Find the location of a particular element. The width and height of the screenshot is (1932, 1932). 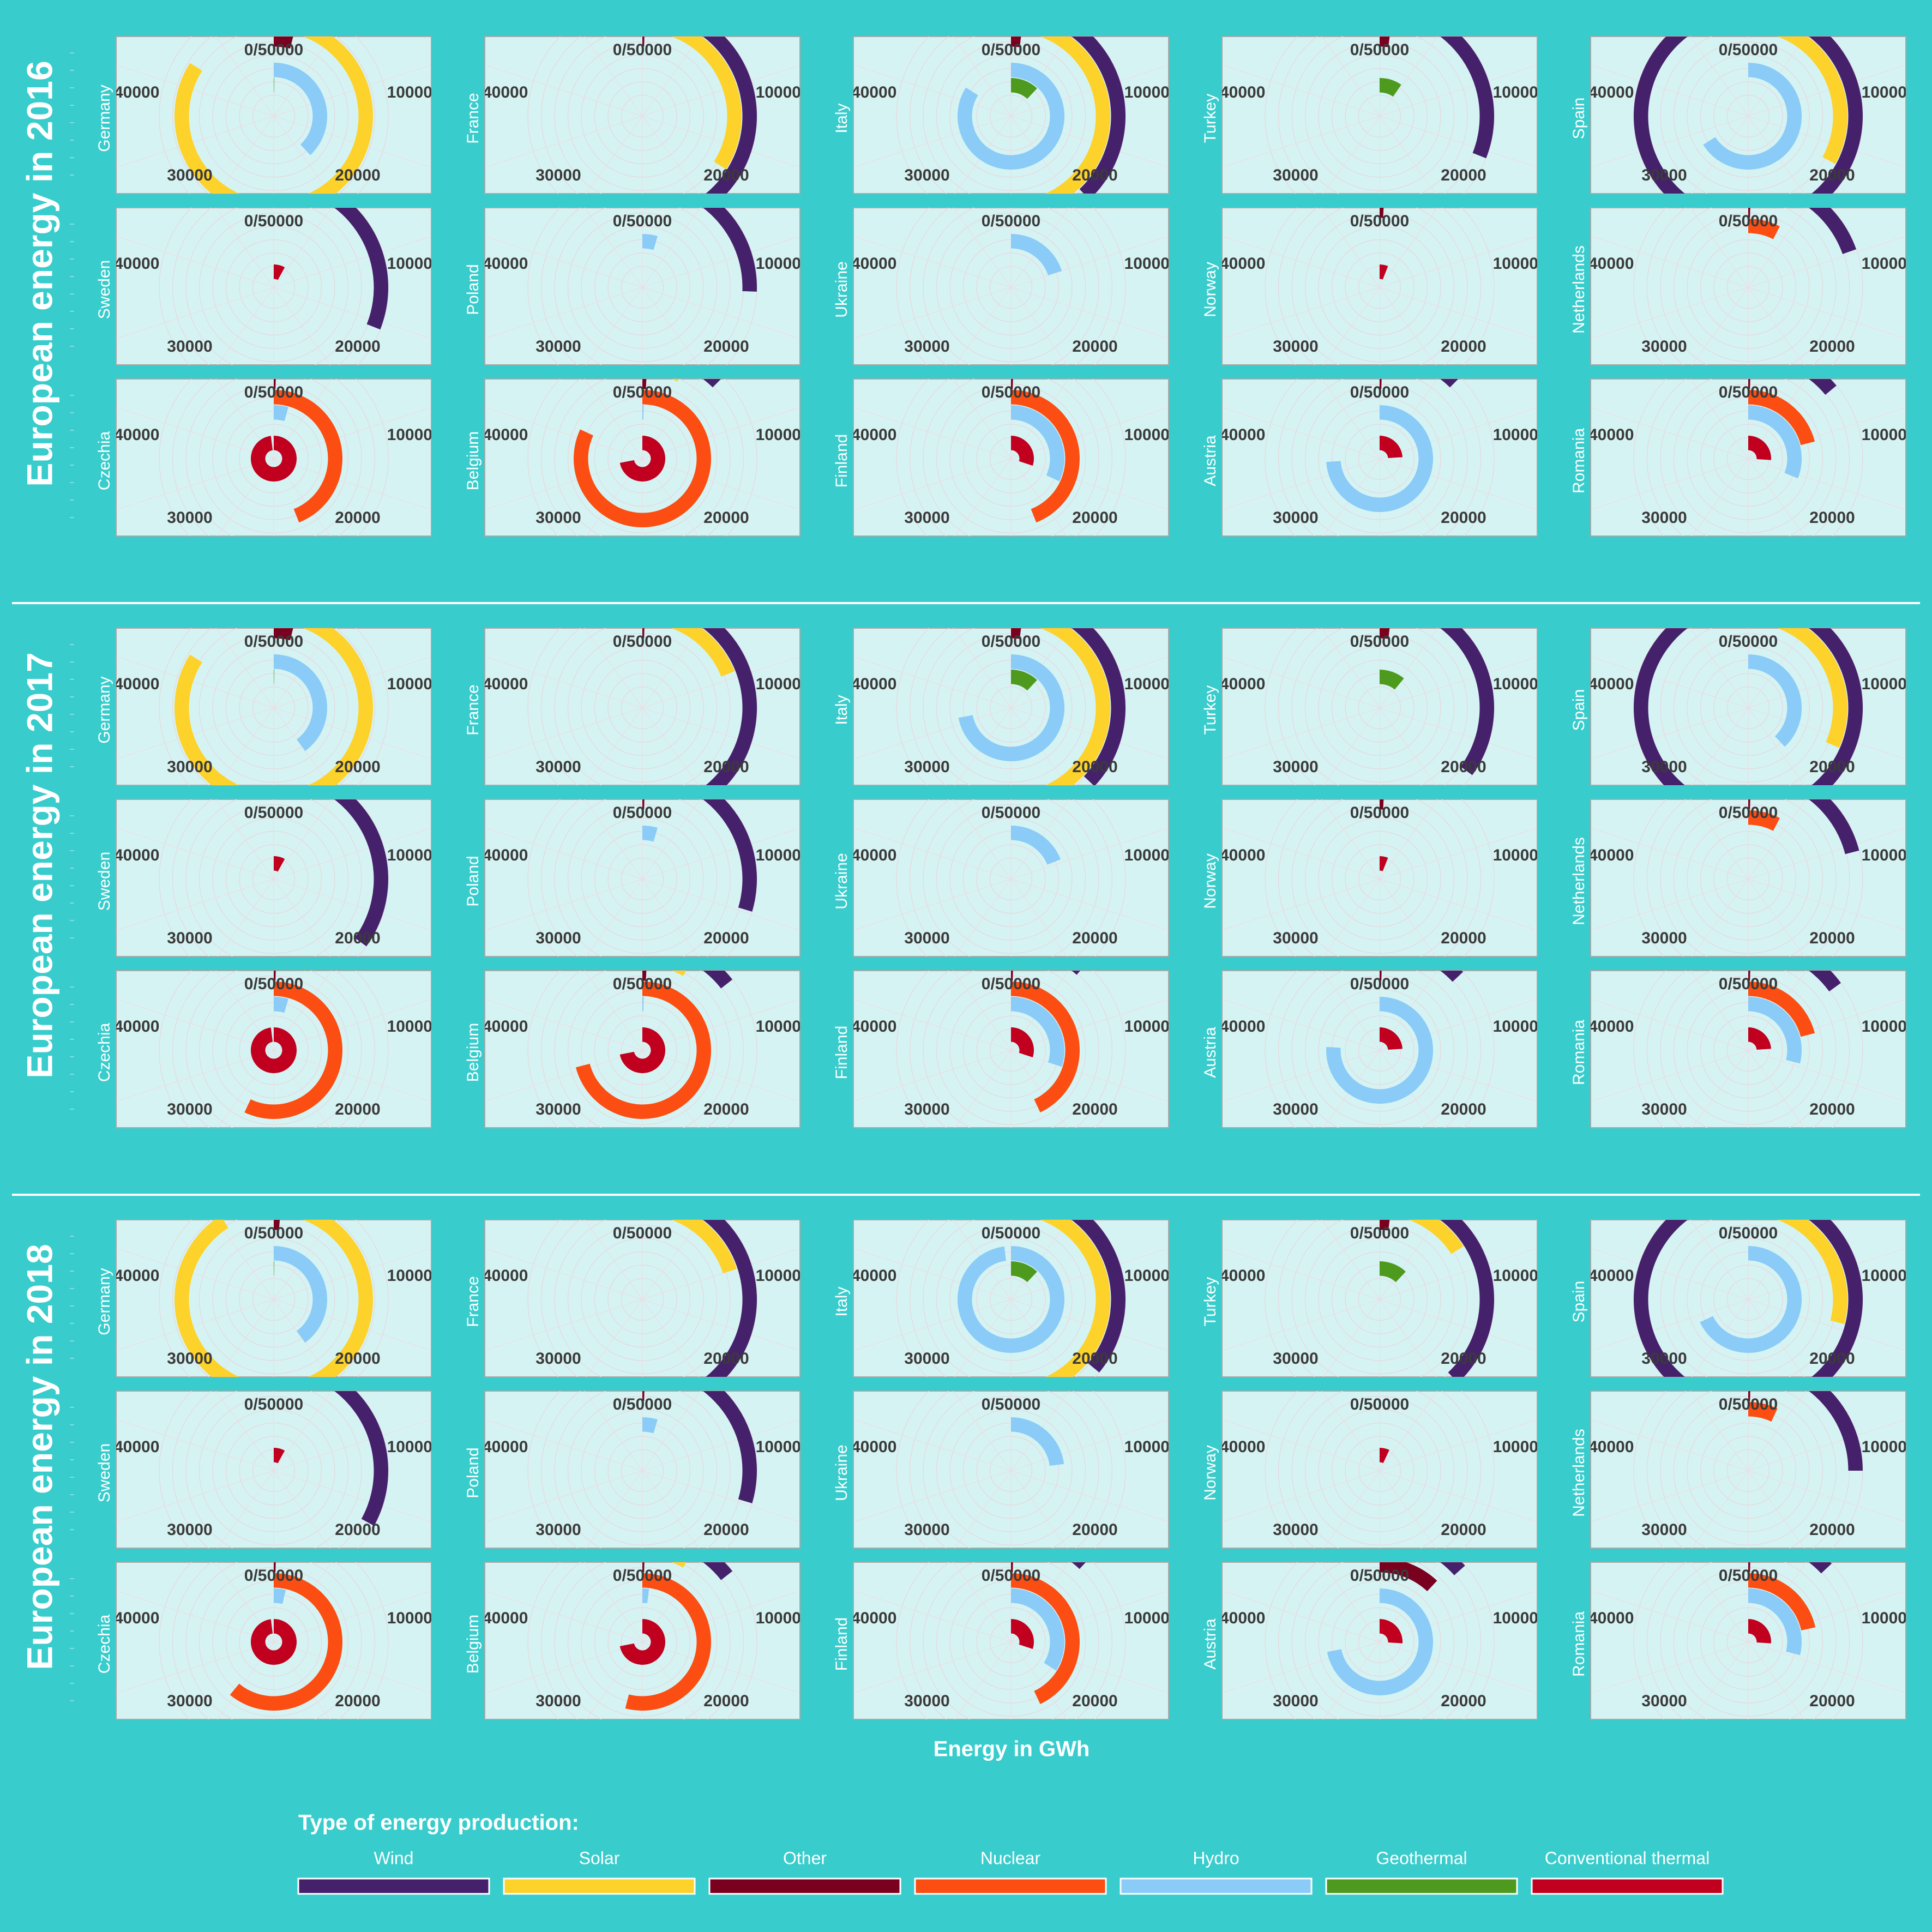

bar-czechia-nuclear is located at coordinates (293, 1050).